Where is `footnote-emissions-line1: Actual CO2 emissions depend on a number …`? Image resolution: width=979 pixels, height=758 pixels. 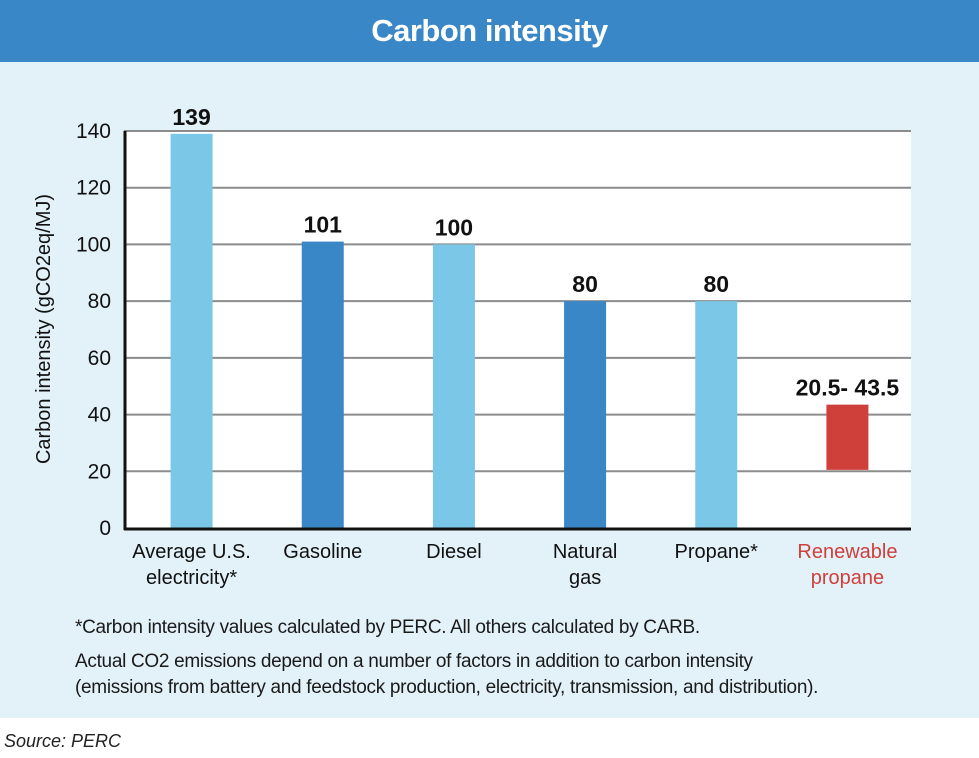
footnote-emissions-line1: Actual CO2 emissions depend on a number … is located at coordinates (414, 661).